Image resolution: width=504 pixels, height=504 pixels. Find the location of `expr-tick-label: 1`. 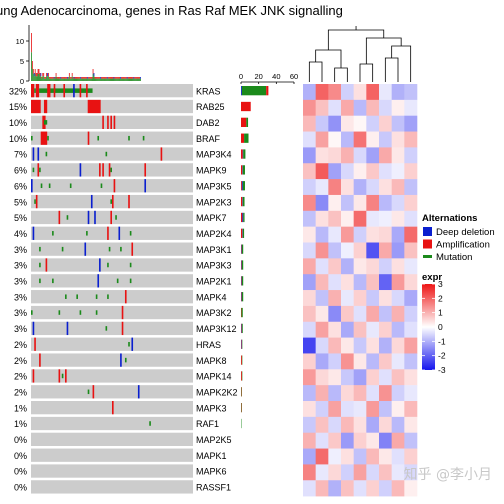

expr-tick-label: 1 is located at coordinates (440, 313).